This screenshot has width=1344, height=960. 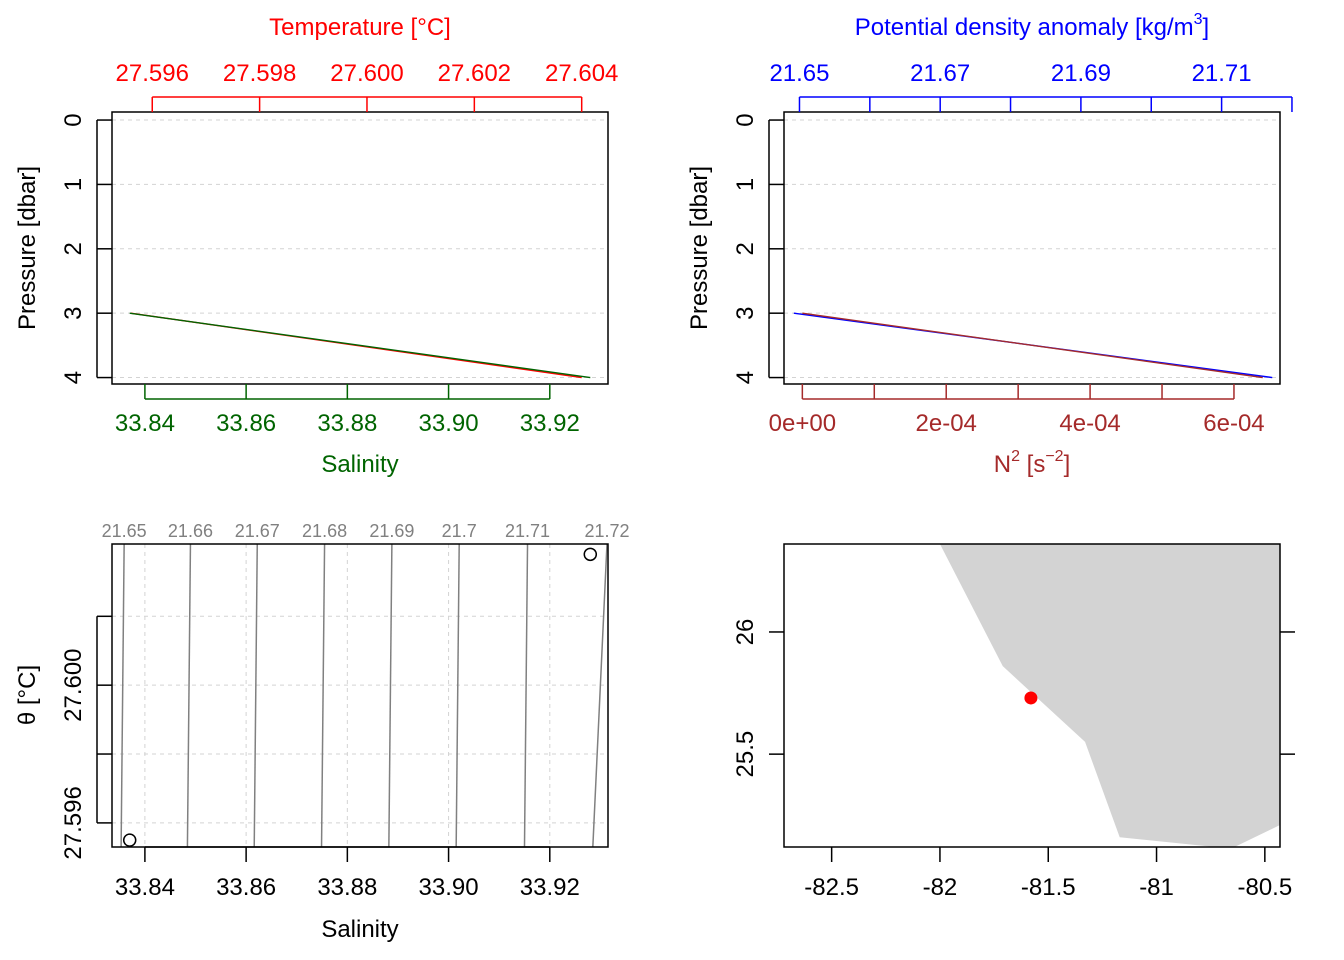 I want to click on density-tick-label-2: 21.67, so click(x=940, y=73).